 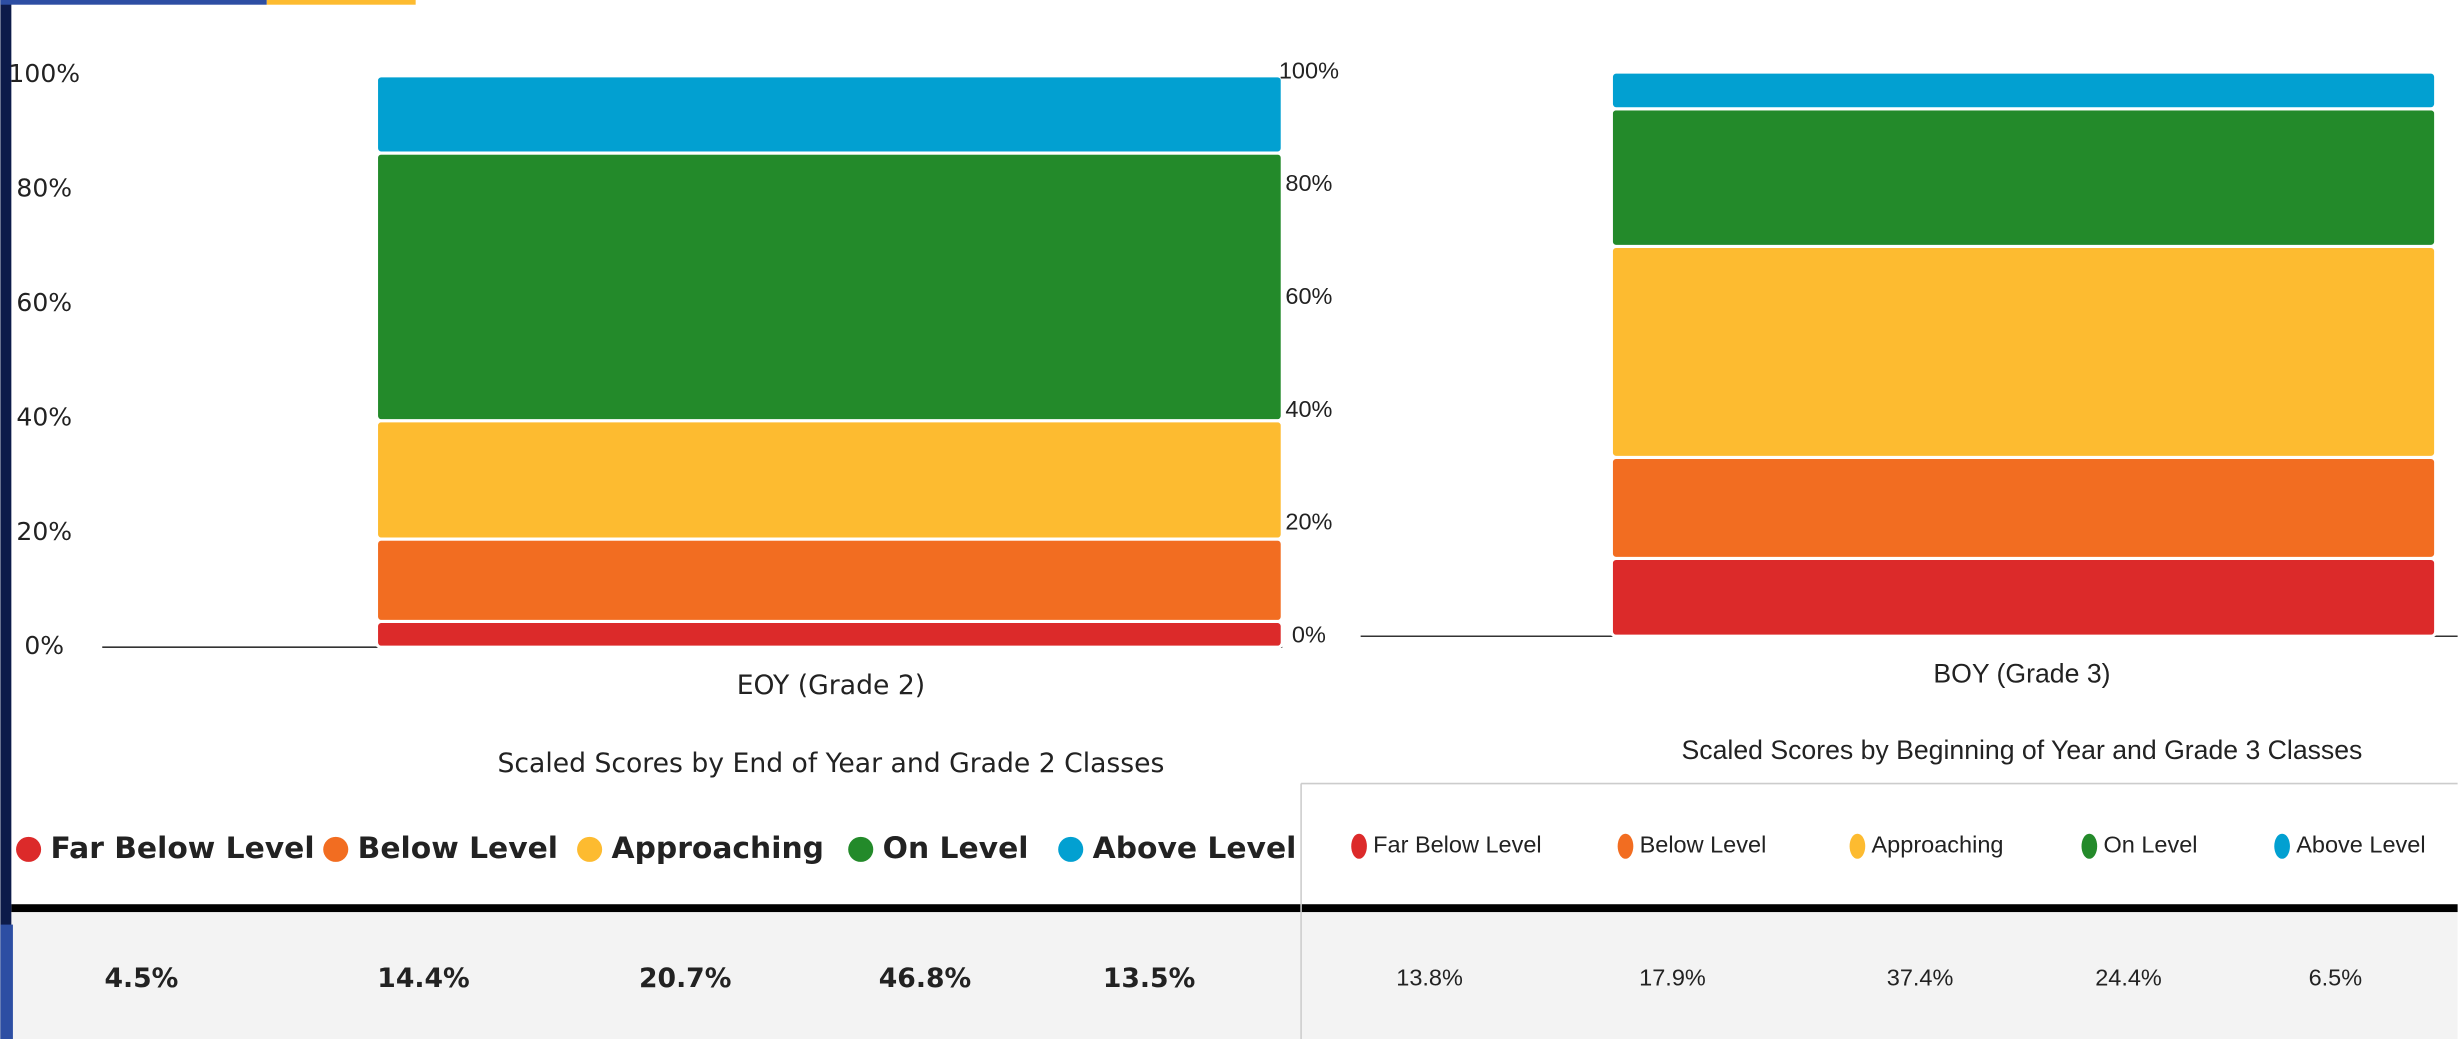 I want to click on table-row-bg, so click(x=1234, y=973).